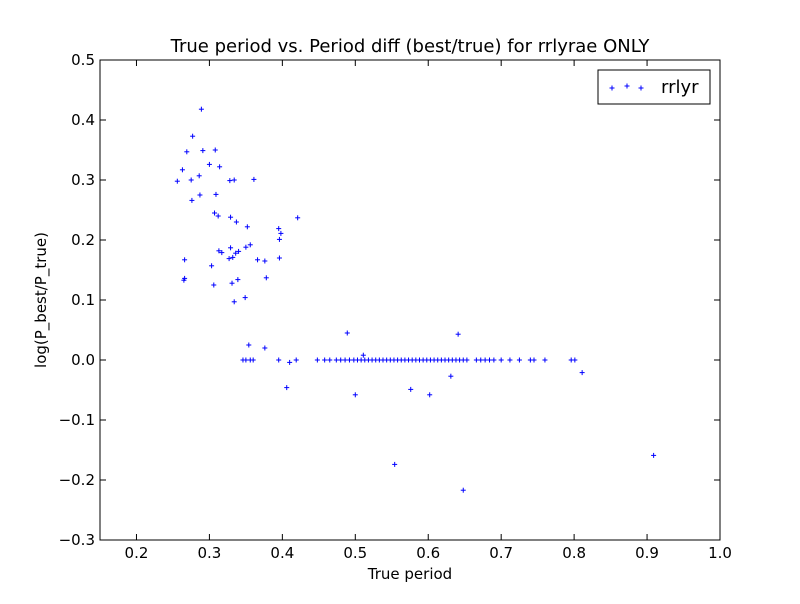  What do you see at coordinates (720, 553) in the screenshot?
I see `x-tick-label: 1.0` at bounding box center [720, 553].